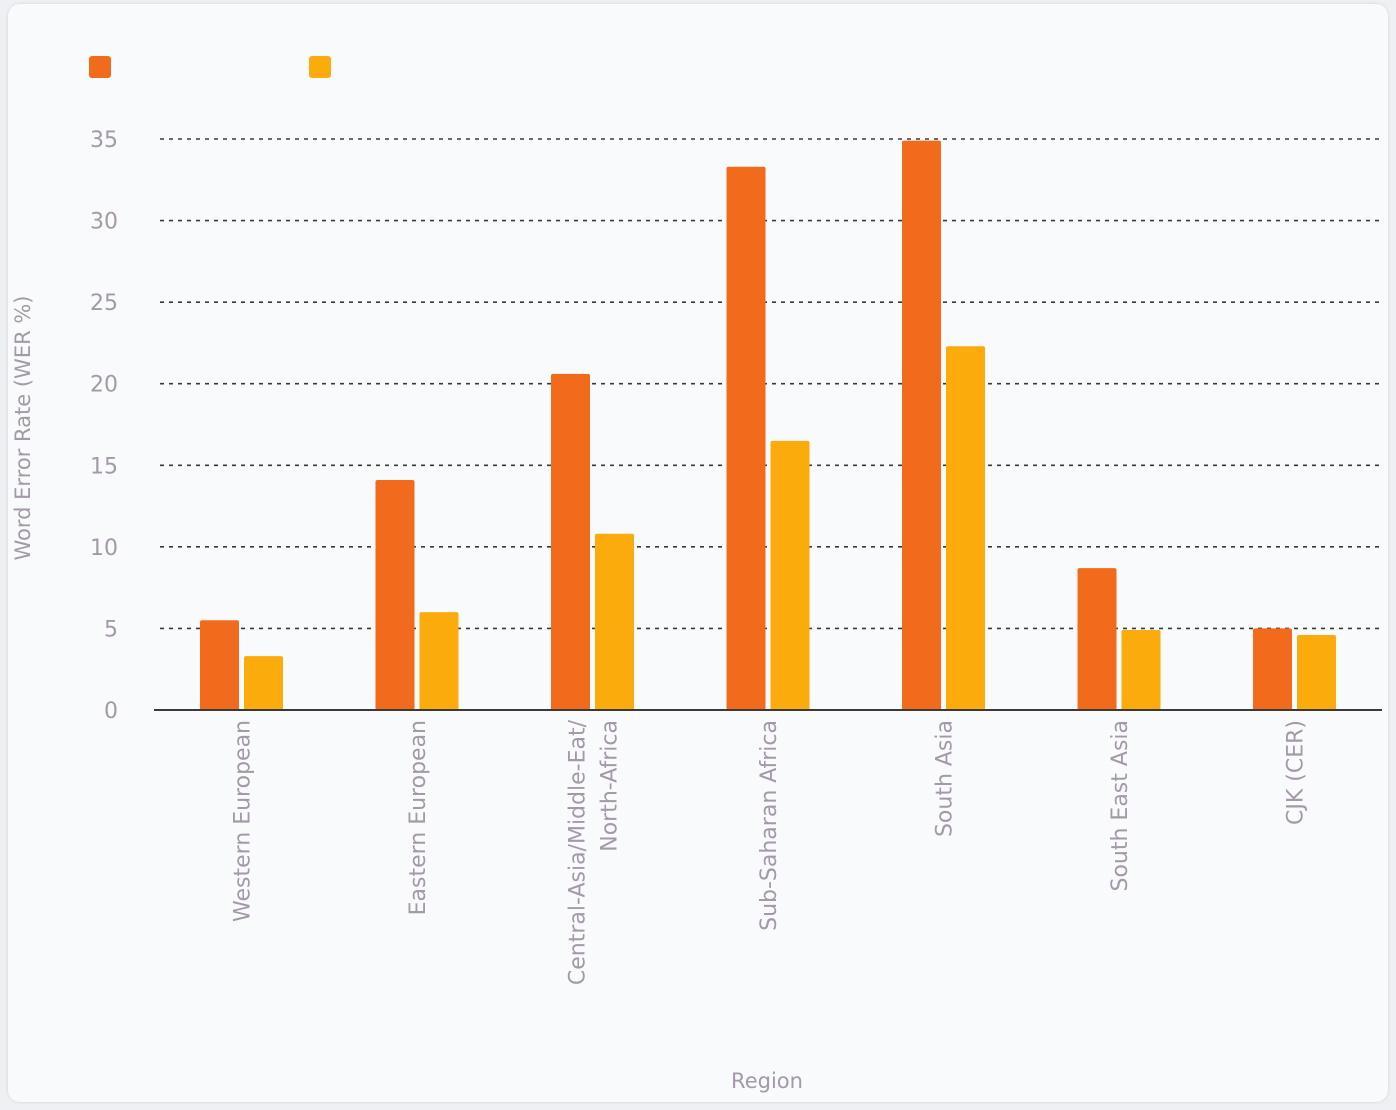 The image size is (1396, 1110). I want to click on y-tick-label: 20, so click(104, 385).